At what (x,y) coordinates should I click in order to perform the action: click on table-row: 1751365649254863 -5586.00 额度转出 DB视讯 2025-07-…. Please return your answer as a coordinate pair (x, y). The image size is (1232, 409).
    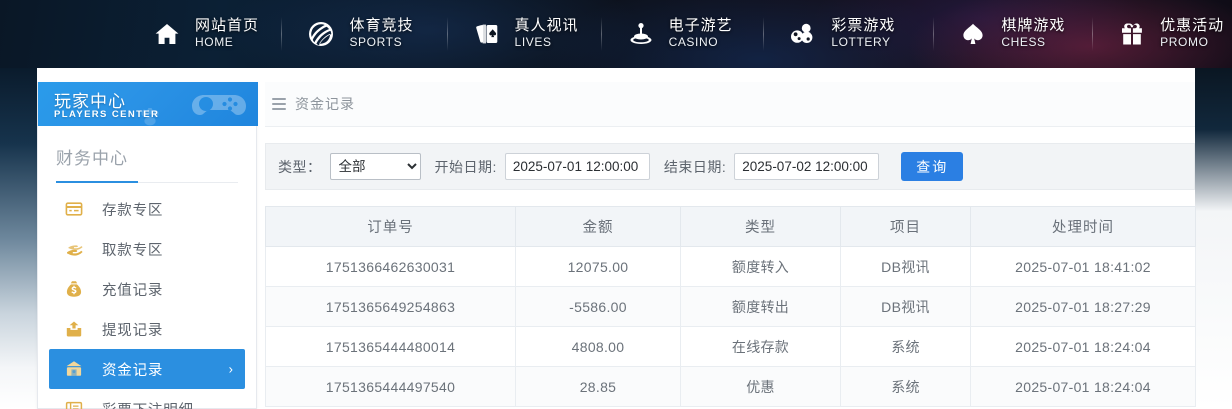
    Looking at the image, I should click on (730, 306).